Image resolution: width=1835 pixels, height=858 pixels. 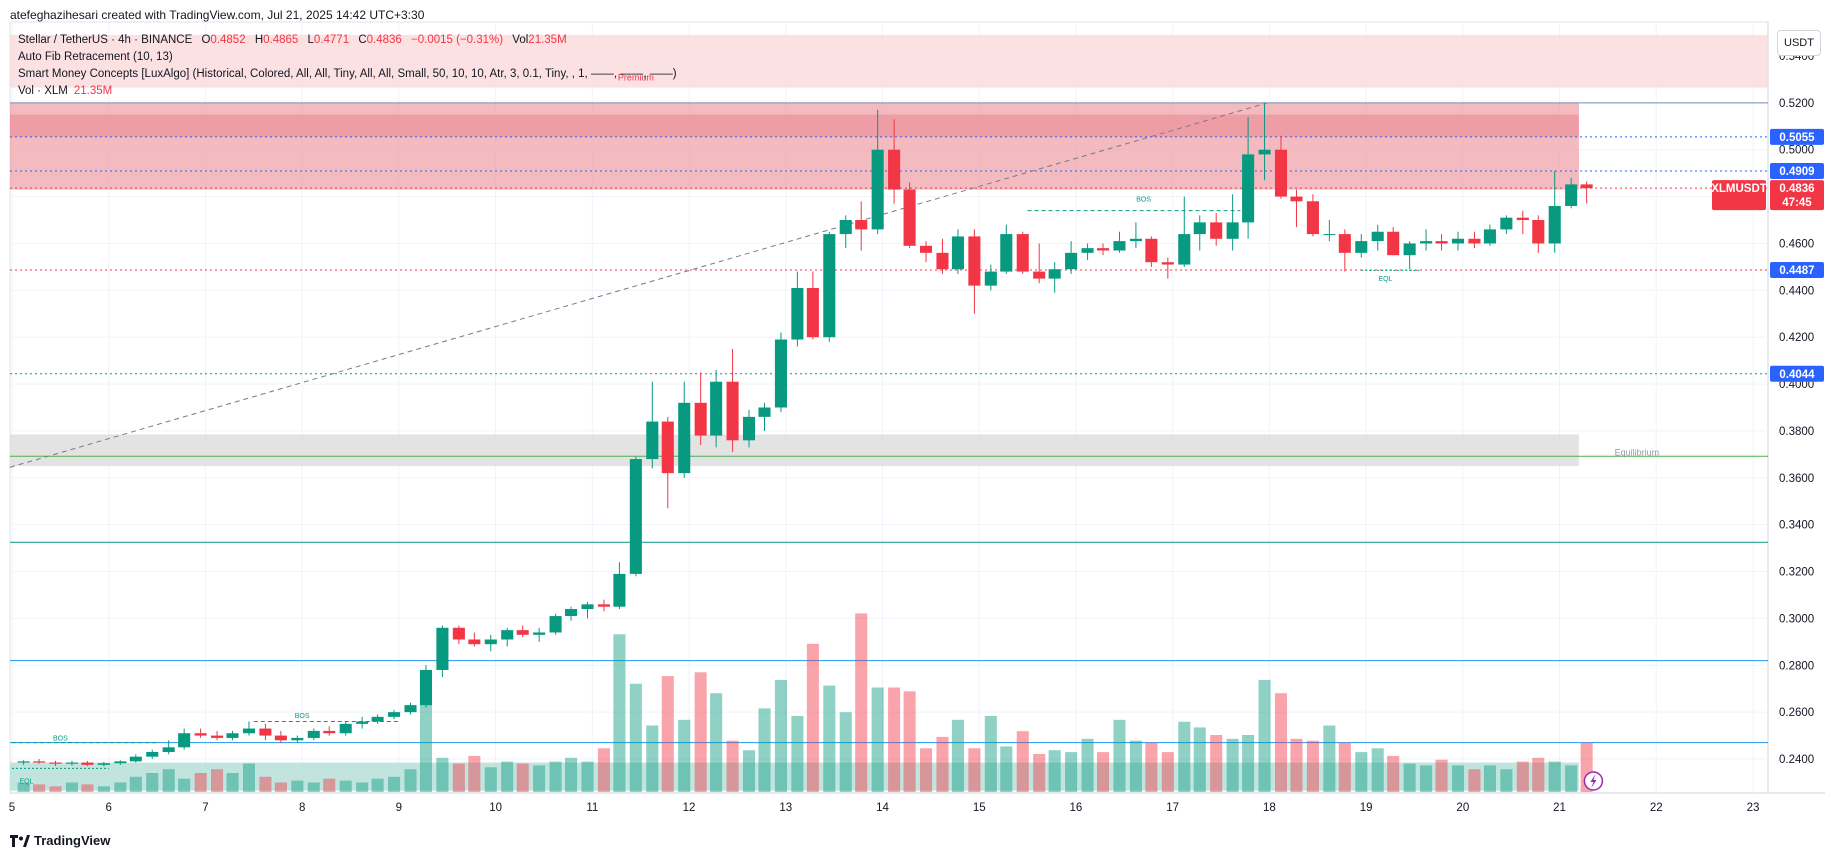 I want to click on x-tick-label: 10, so click(x=495, y=808).